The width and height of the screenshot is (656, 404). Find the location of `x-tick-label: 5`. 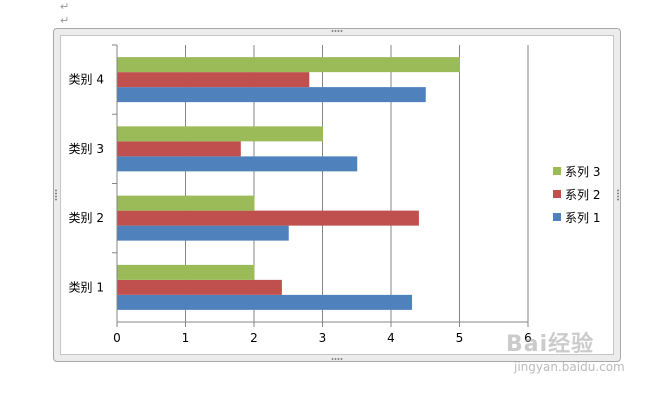

x-tick-label: 5 is located at coordinates (460, 338).